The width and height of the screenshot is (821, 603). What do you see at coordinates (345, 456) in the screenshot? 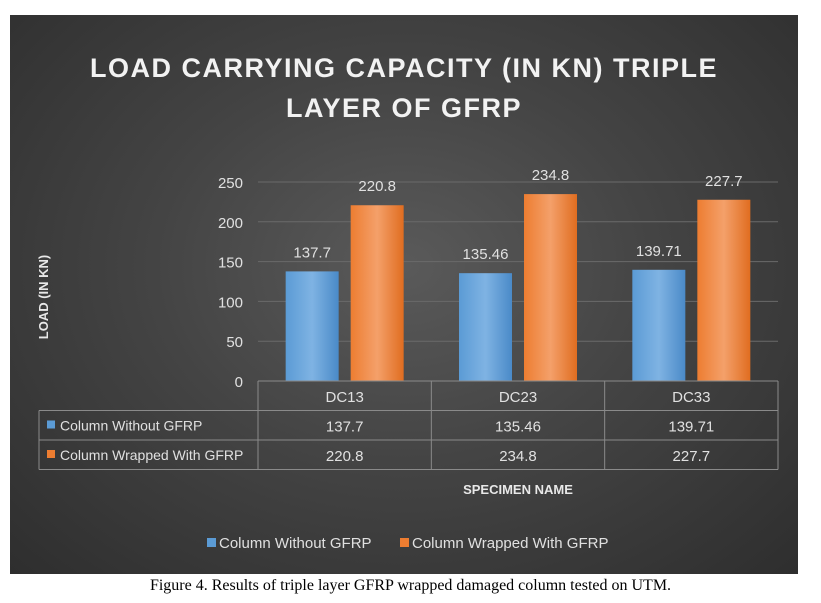
I see `table-cell: 220.8` at bounding box center [345, 456].